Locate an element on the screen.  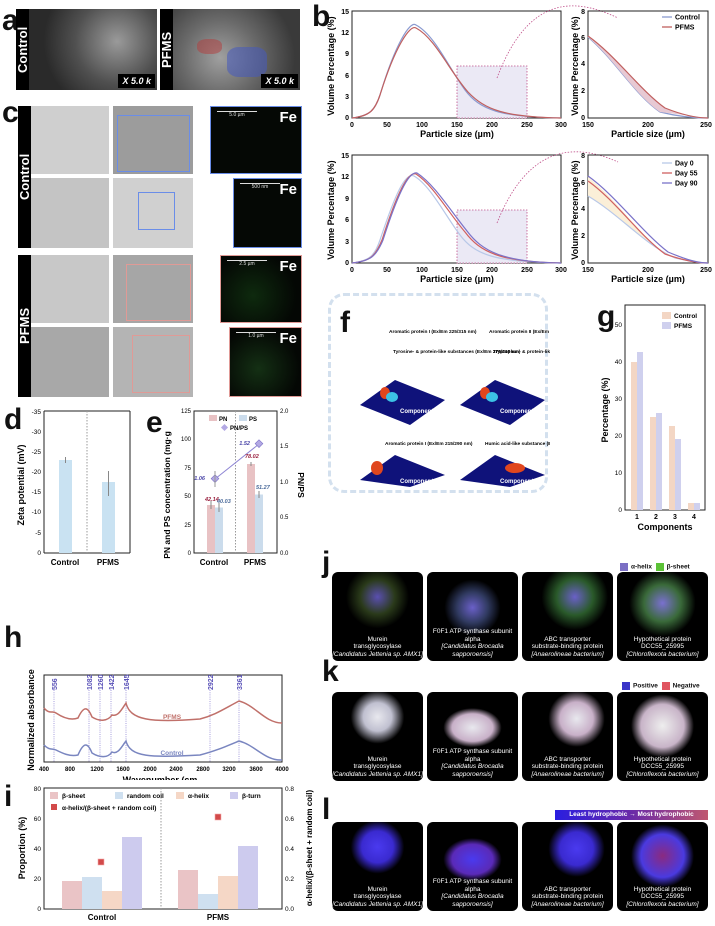
fe-label: Fe is located at coordinates (288, 189).